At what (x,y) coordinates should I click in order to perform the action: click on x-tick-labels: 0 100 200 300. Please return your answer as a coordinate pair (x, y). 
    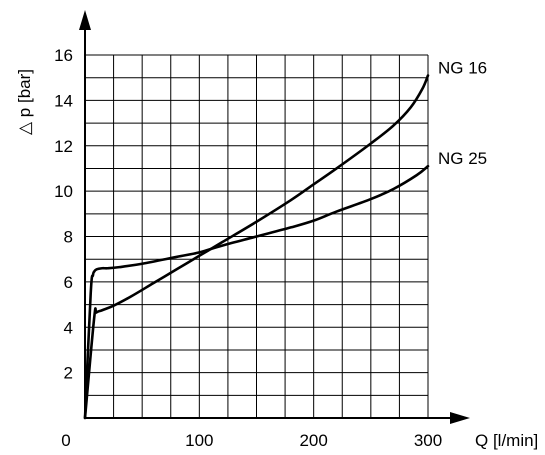
    Looking at the image, I should click on (251, 440).